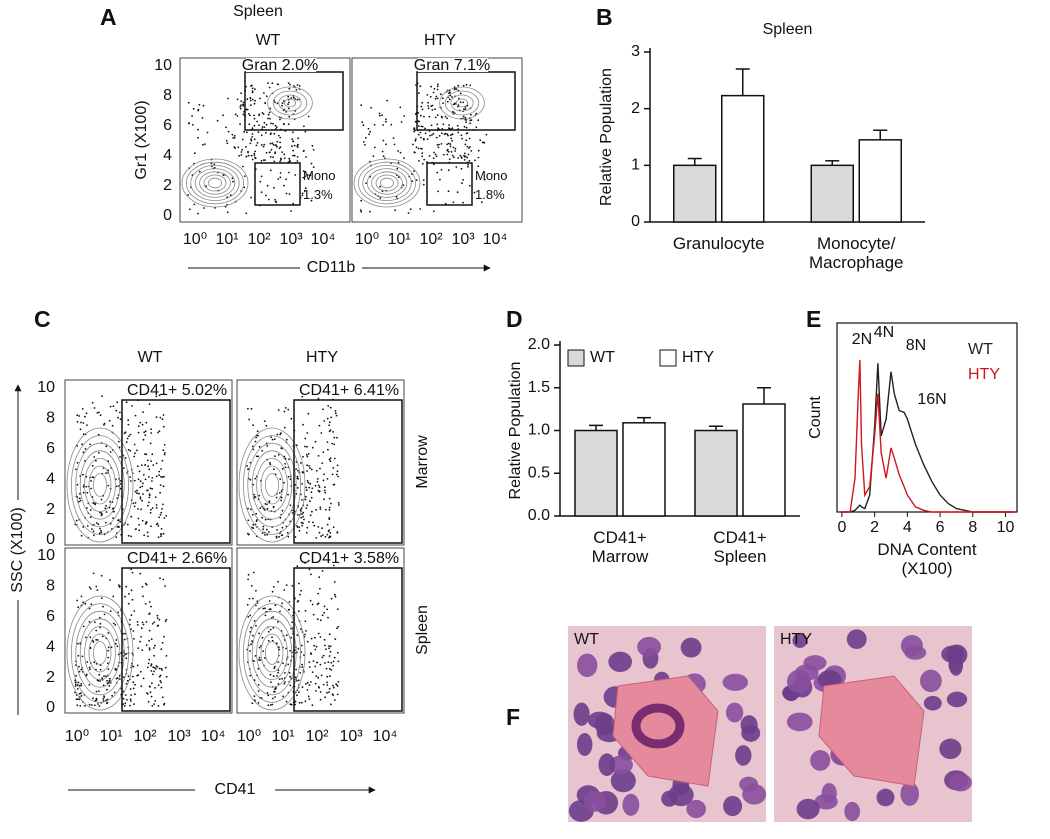  Describe the element at coordinates (150, 357) in the screenshot. I see `column-label: WT` at that location.